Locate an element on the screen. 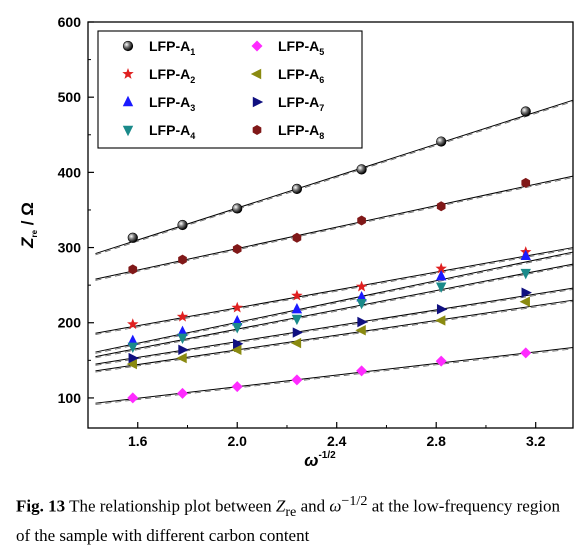 This screenshot has width=581, height=552. legend-label-3: LFP-A3 is located at coordinates (172, 103).